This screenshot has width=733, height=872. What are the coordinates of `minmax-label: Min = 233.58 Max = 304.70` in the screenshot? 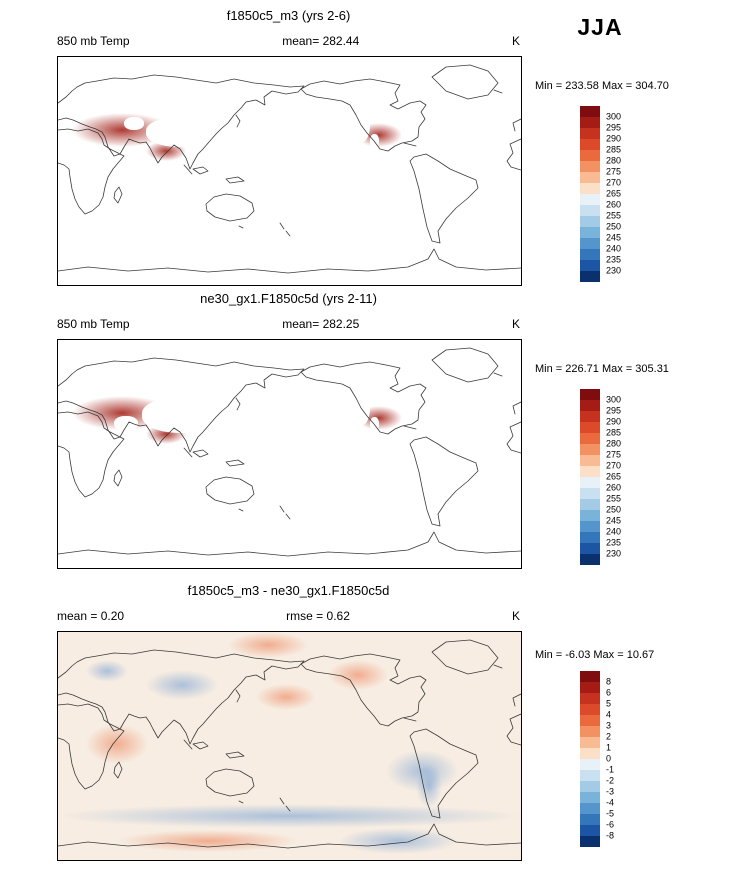 It's located at (602, 86).